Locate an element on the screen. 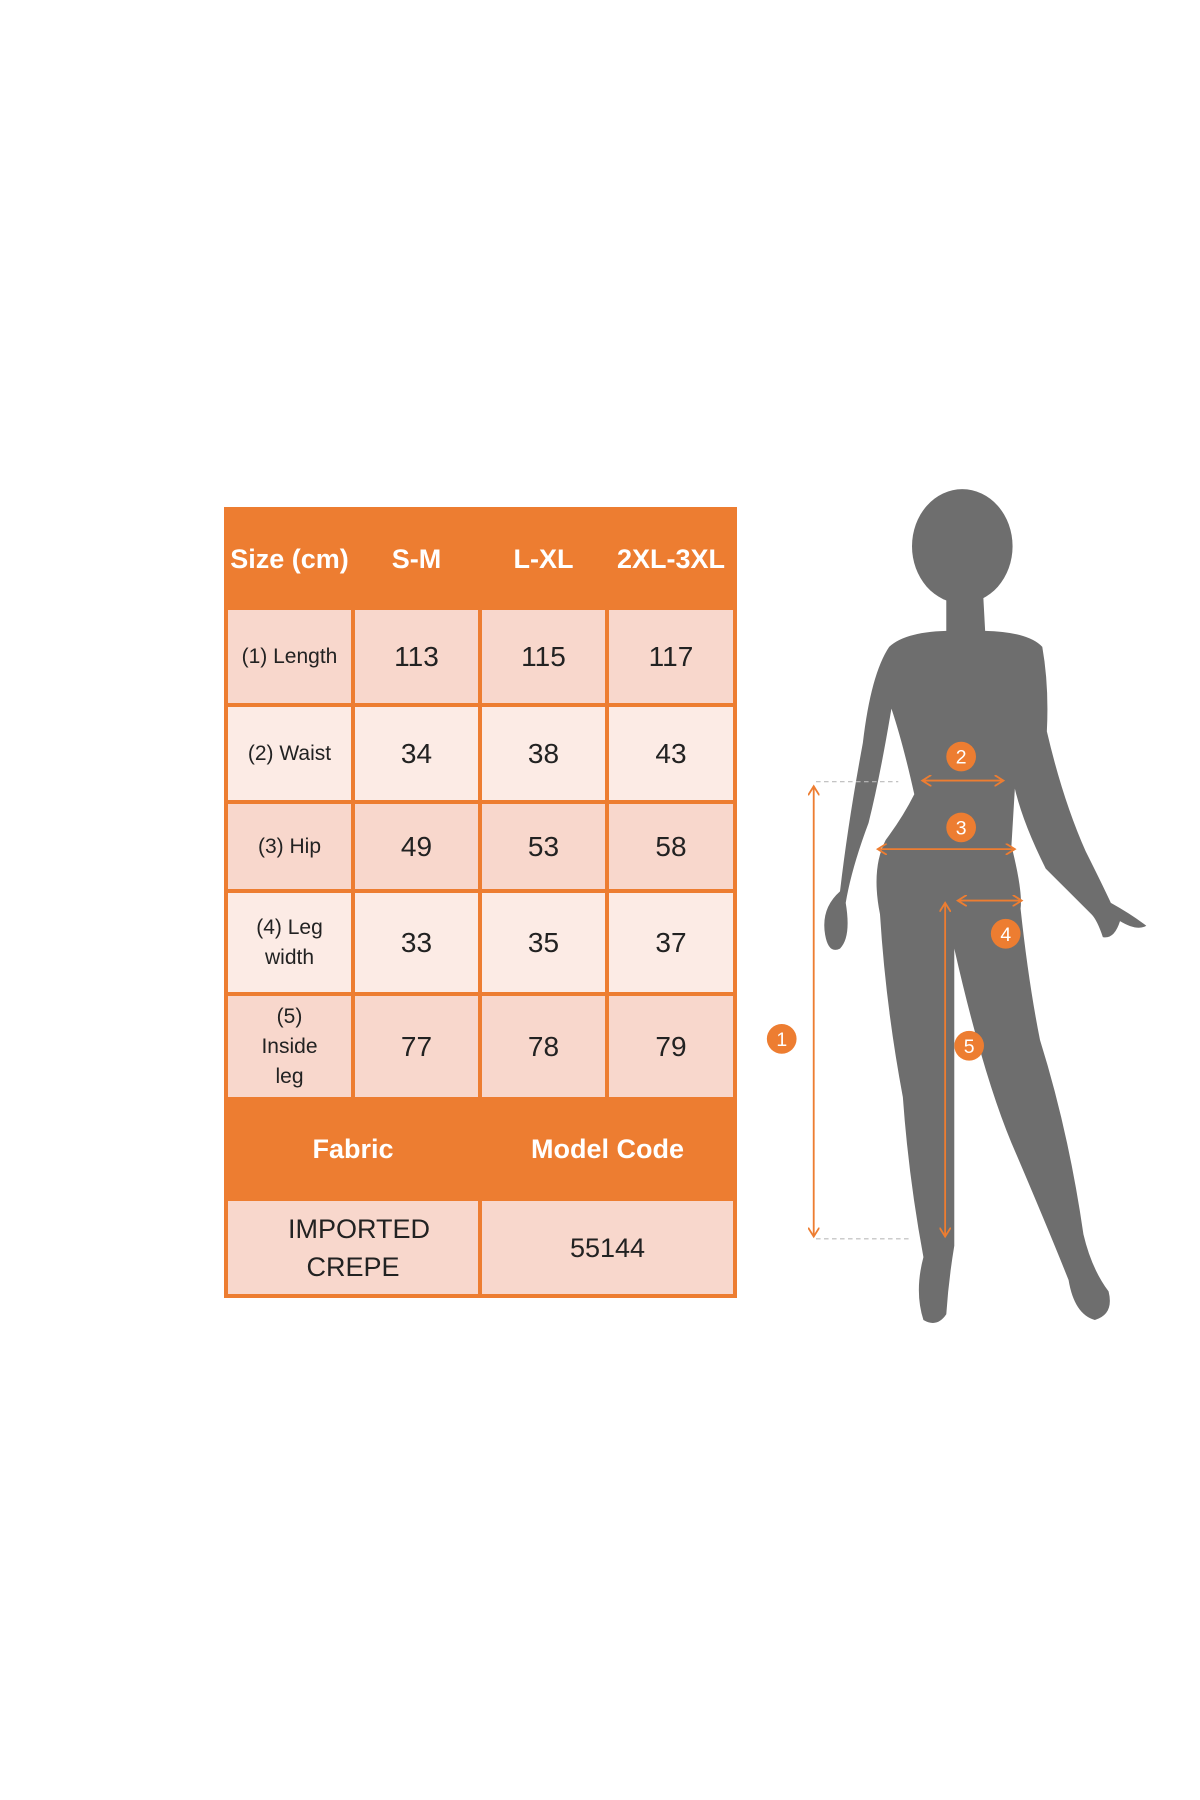  footer-header-row: Fabric Model Code is located at coordinates (480, 1149).